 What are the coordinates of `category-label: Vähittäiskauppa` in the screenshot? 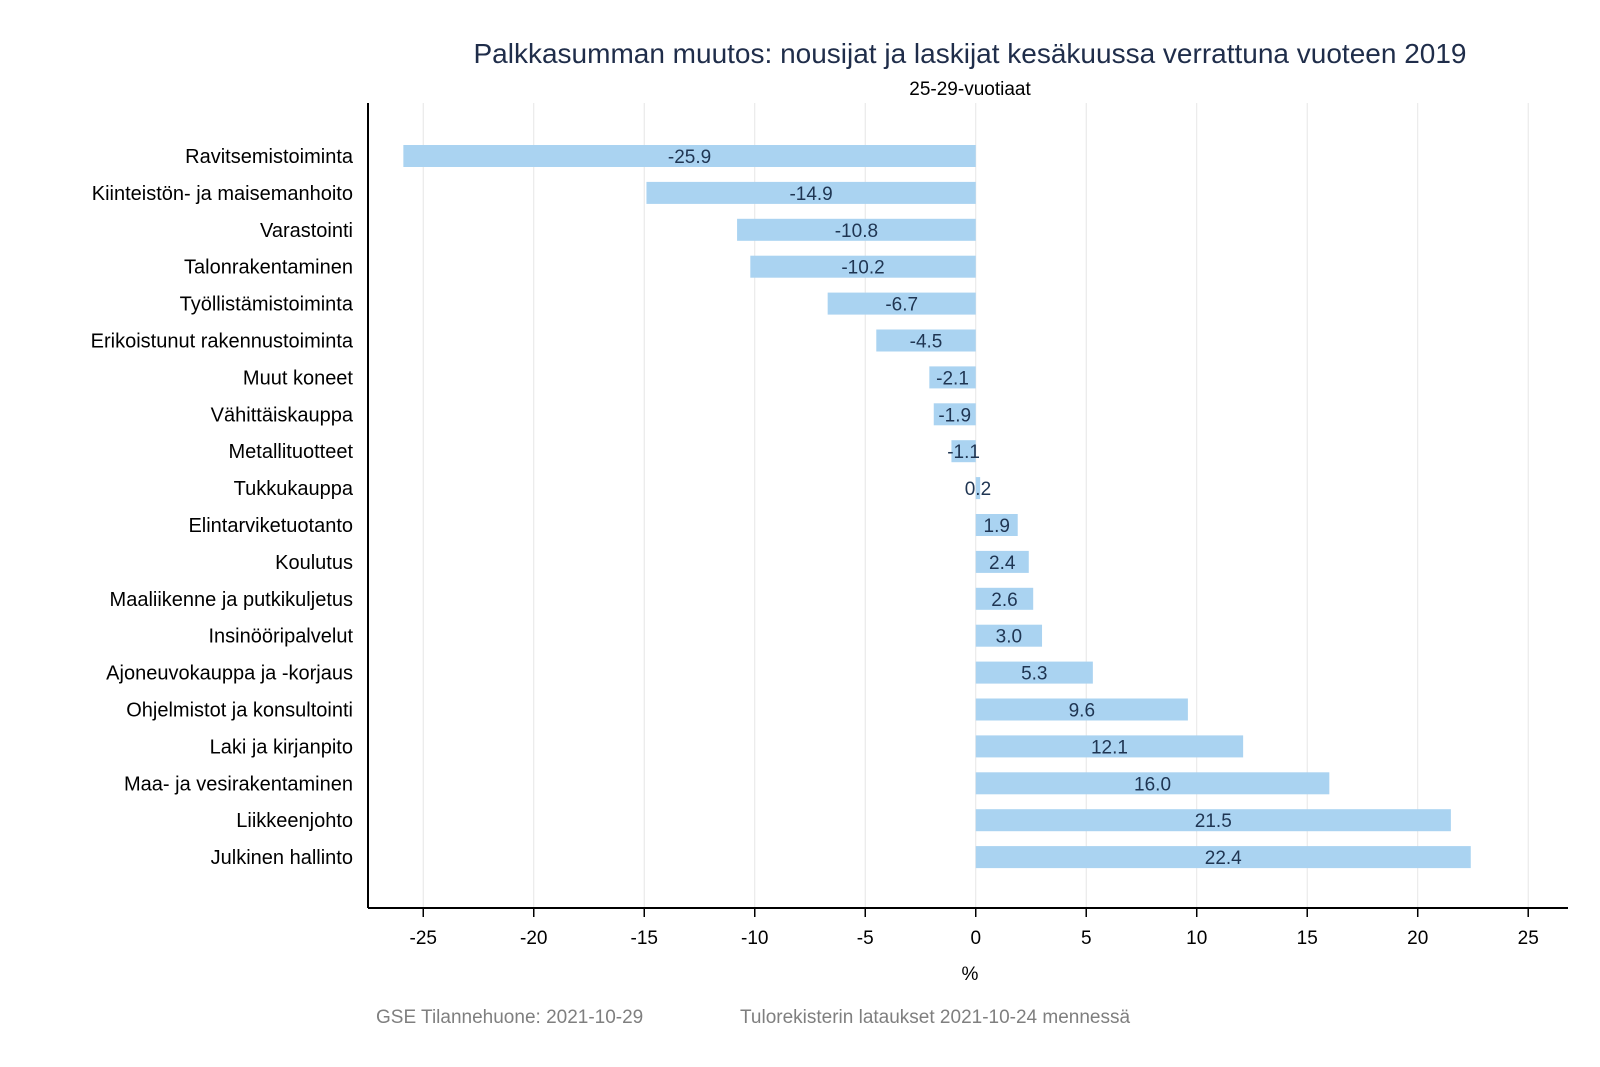 It's located at (282, 415).